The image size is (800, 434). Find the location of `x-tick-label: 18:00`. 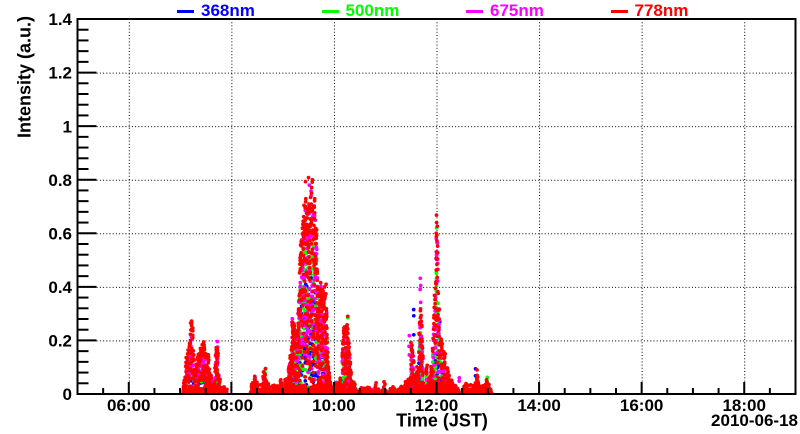

x-tick-label: 18:00 is located at coordinates (743, 405).